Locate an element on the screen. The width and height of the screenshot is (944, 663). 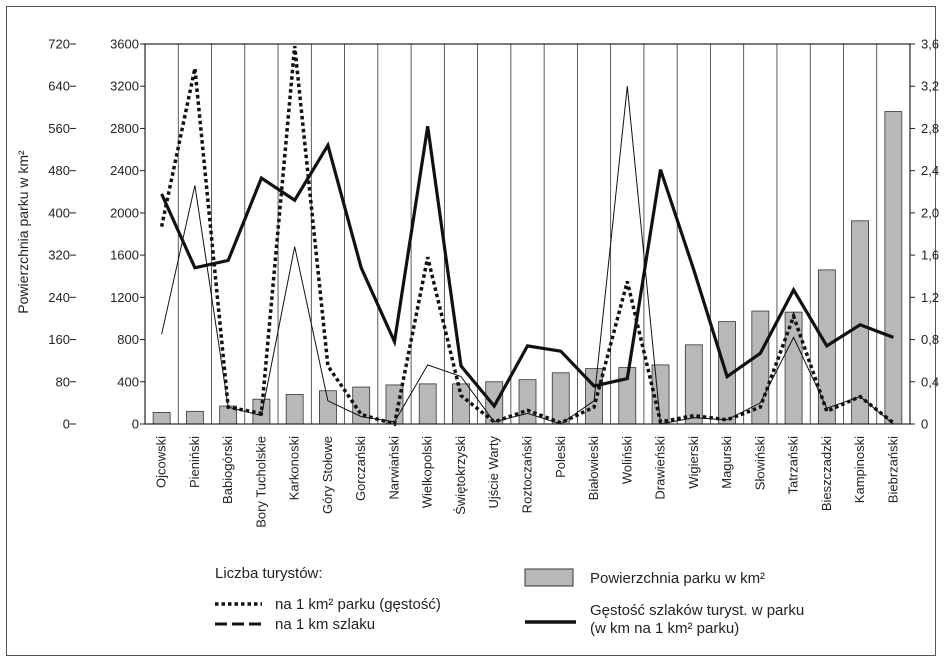
category-label-21: Bieszczadzki is located at coordinates (826, 473).